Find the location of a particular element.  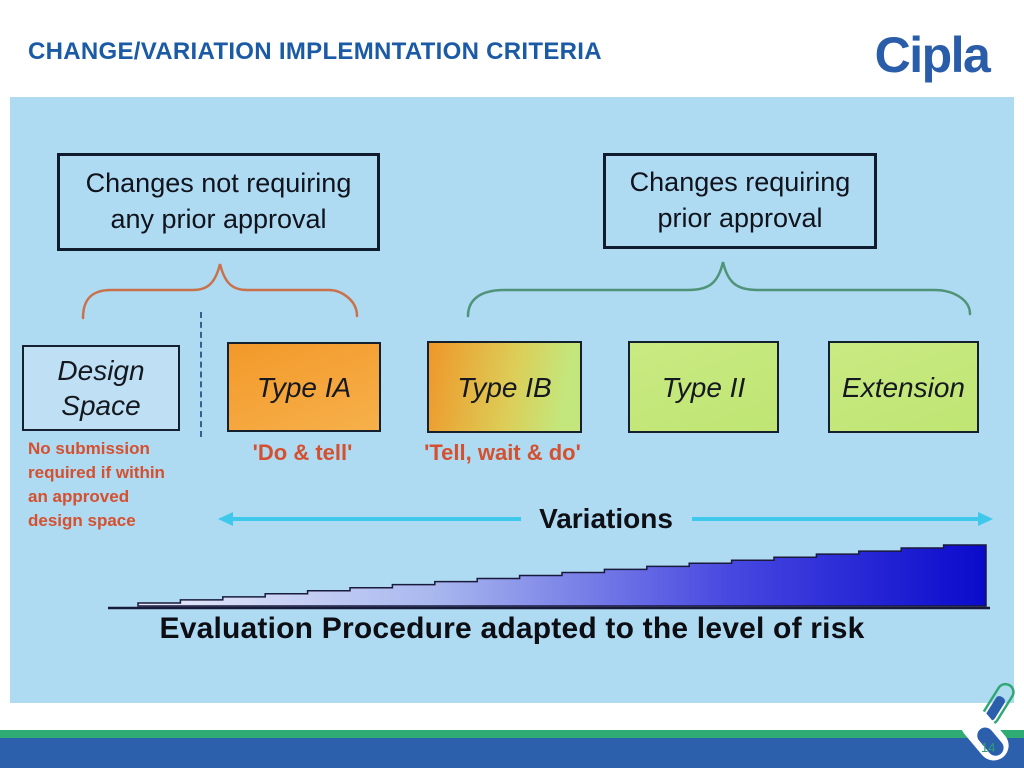

footer-green-bar is located at coordinates (512, 734).